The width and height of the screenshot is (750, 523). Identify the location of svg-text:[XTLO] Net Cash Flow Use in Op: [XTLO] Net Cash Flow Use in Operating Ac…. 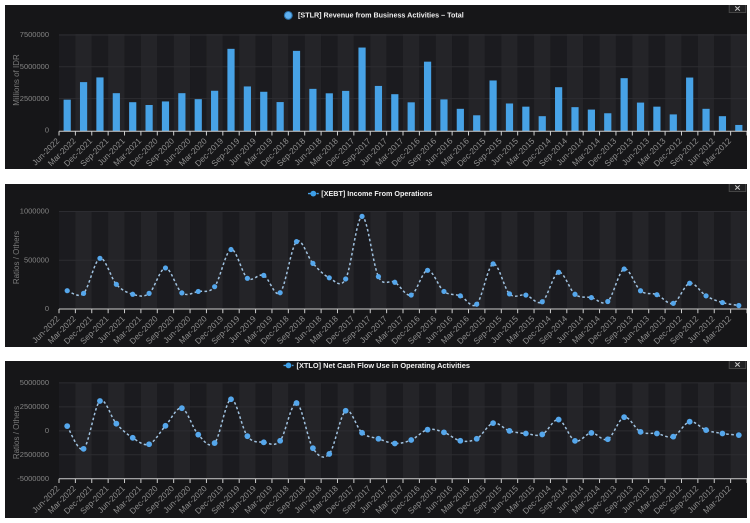
(383, 365).